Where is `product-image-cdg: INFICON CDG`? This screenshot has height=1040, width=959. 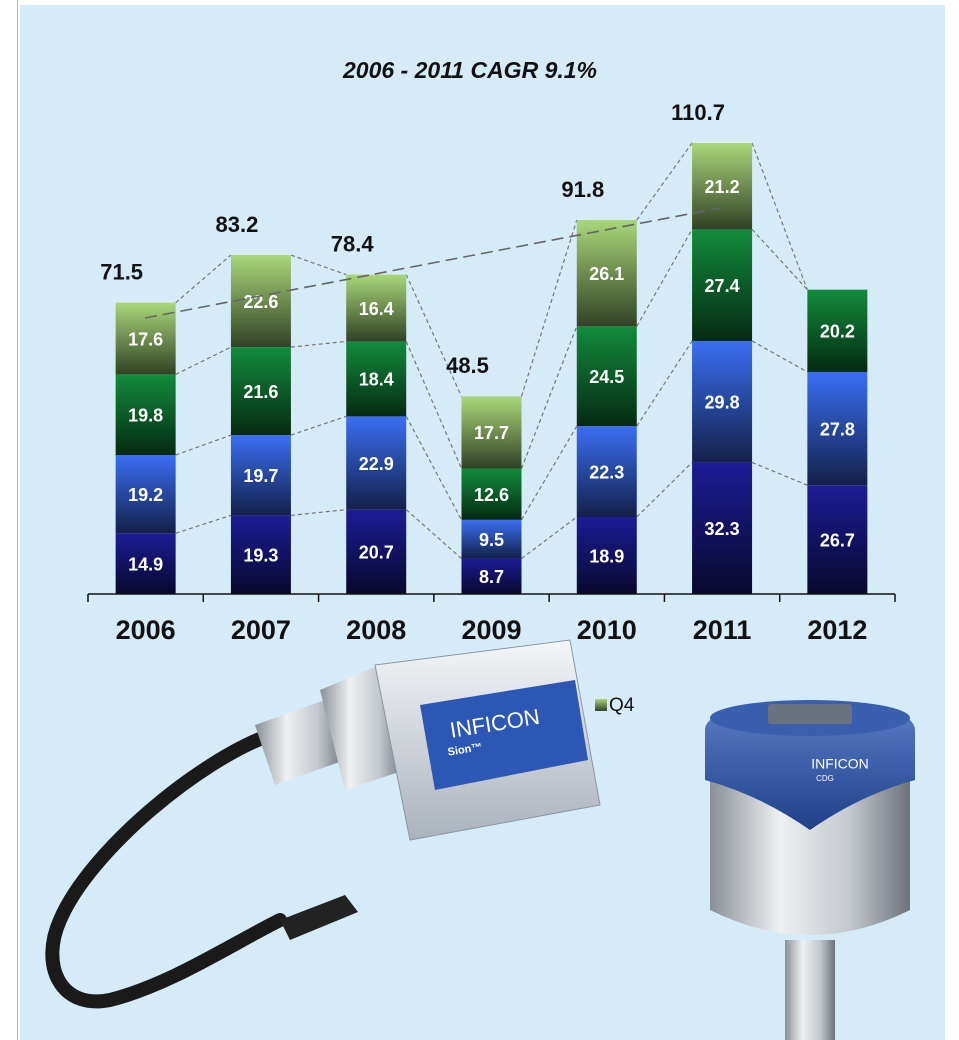
product-image-cdg: INFICON CDG is located at coordinates (810, 870).